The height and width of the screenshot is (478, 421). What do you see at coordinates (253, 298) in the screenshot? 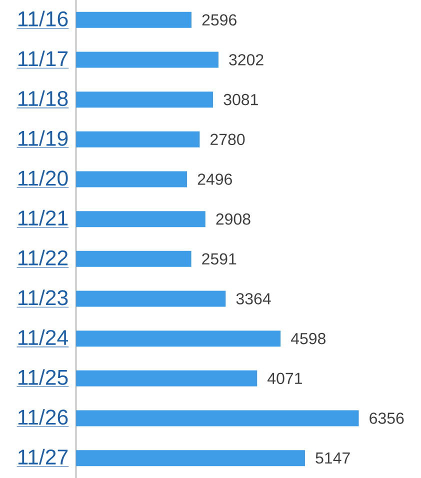
I see `data-label: 3364` at bounding box center [253, 298].